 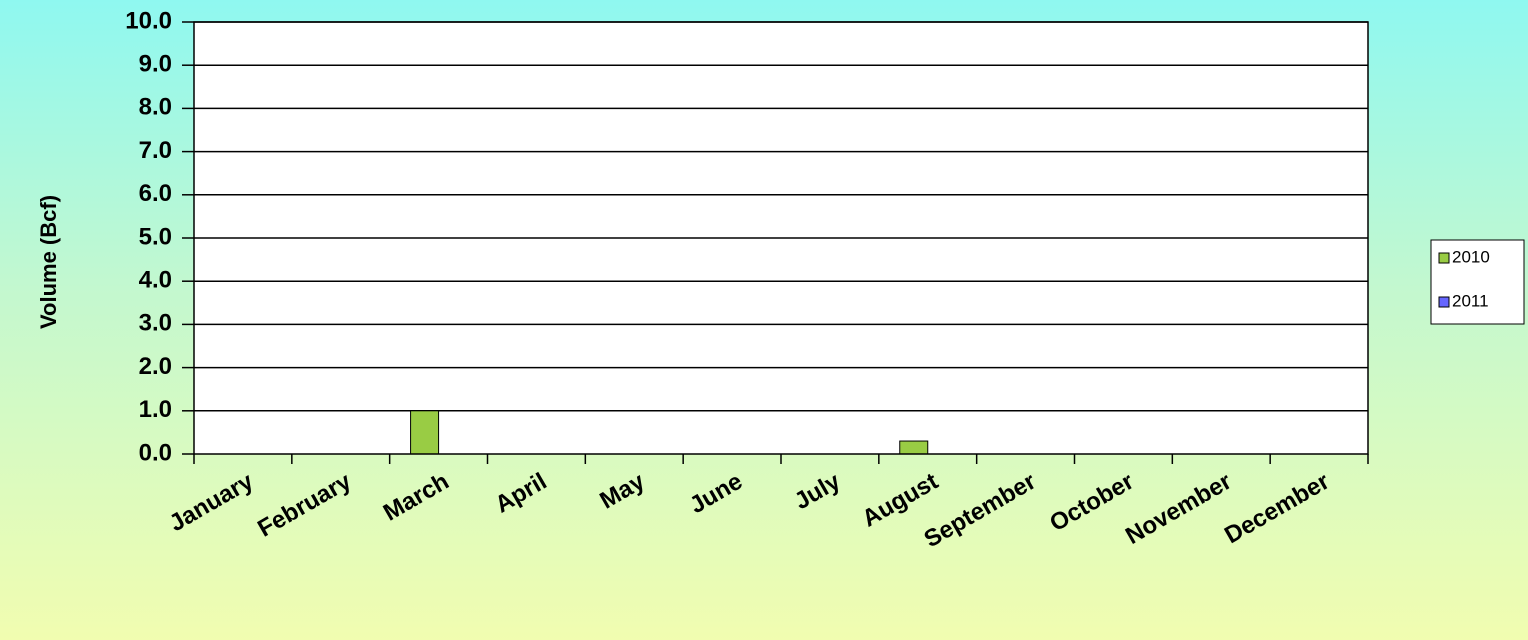 I want to click on y-tick-label: 1.0, so click(x=155, y=409).